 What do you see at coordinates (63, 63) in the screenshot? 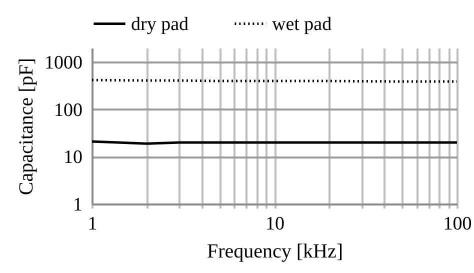
I see `y-tick-label: 1000` at bounding box center [63, 63].